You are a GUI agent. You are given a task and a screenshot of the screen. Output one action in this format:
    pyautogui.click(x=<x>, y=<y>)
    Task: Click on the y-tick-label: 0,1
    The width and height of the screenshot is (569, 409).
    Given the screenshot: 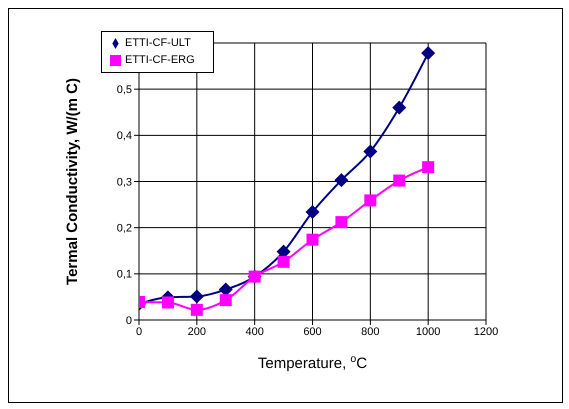 What is the action you would take?
    pyautogui.click(x=124, y=274)
    